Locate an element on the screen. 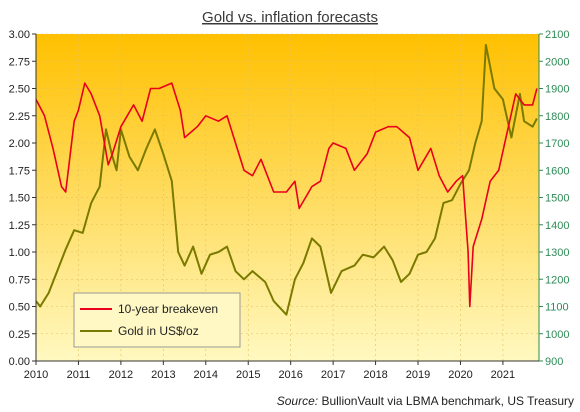  x-tick-label: 2021 is located at coordinates (503, 375).